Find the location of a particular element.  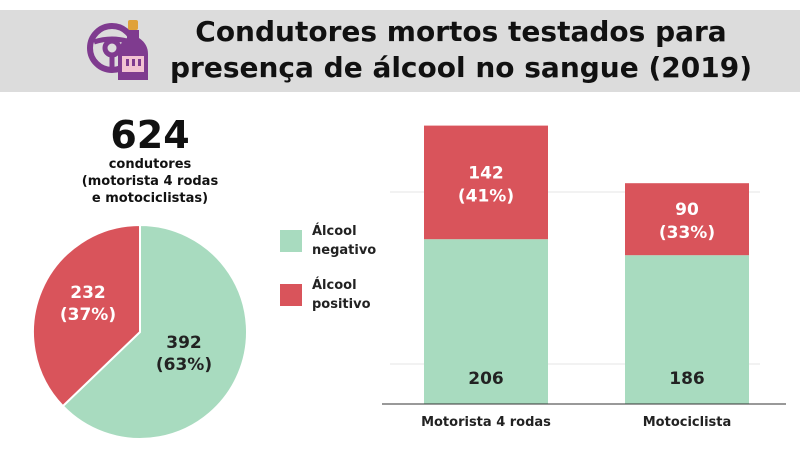

pie-slice-positive is located at coordinates (86, 315).